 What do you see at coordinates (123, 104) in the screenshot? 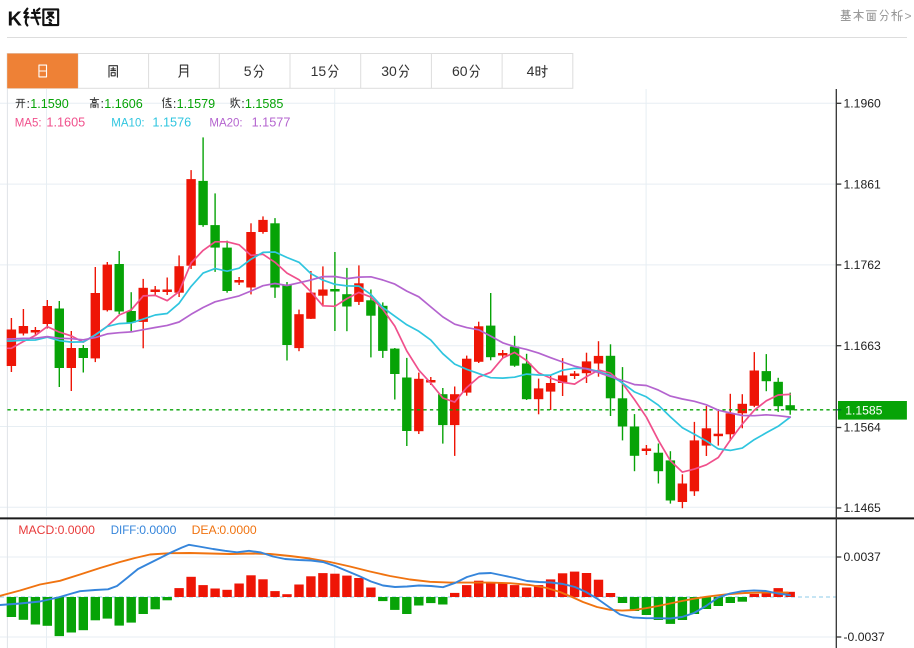
I see `svg-text: 1.1606` at bounding box center [123, 104].